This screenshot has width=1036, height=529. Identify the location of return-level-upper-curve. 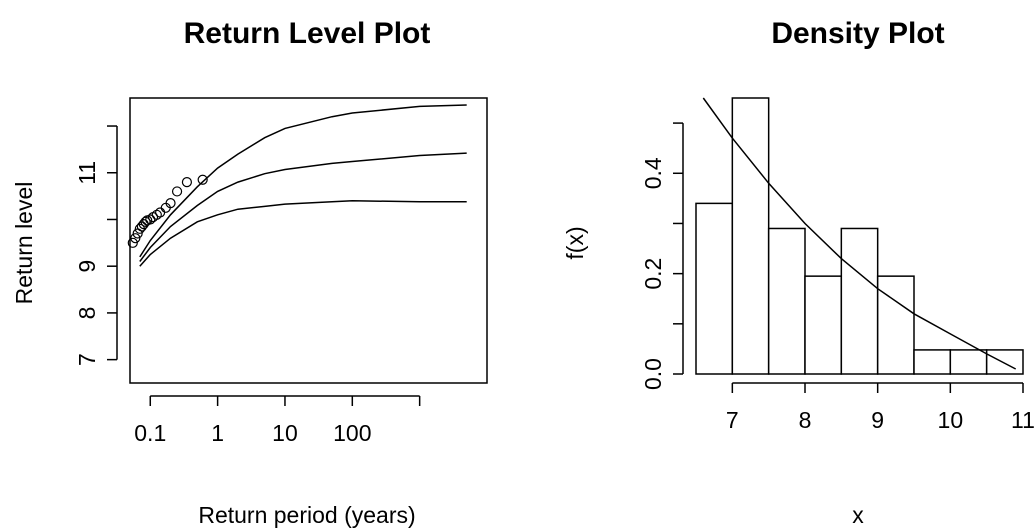
(303, 181).